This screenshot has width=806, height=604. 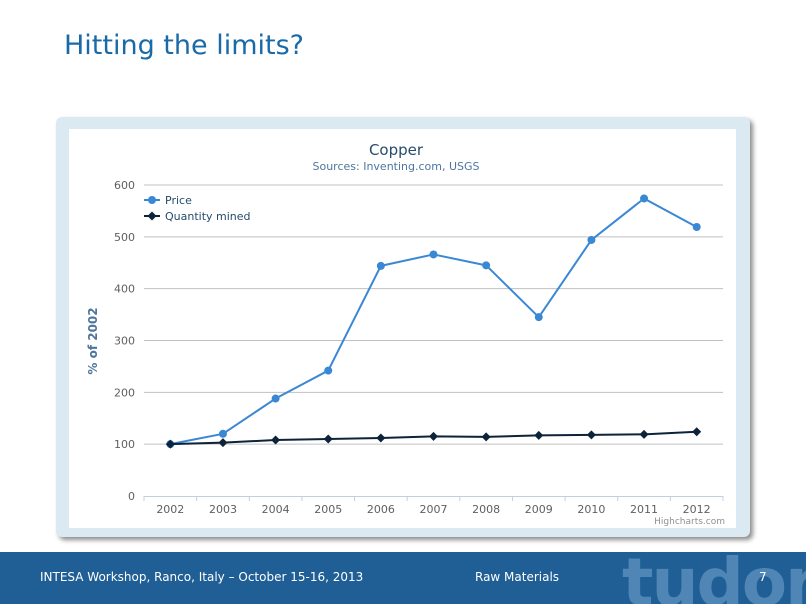 What do you see at coordinates (396, 150) in the screenshot?
I see `chart-title: Copper` at bounding box center [396, 150].